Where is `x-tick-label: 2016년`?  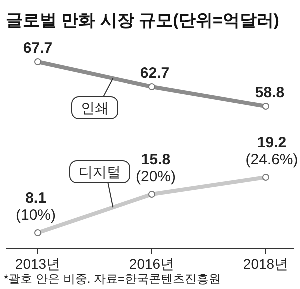
x-tick-label: 2016년 is located at coordinates (152, 264).